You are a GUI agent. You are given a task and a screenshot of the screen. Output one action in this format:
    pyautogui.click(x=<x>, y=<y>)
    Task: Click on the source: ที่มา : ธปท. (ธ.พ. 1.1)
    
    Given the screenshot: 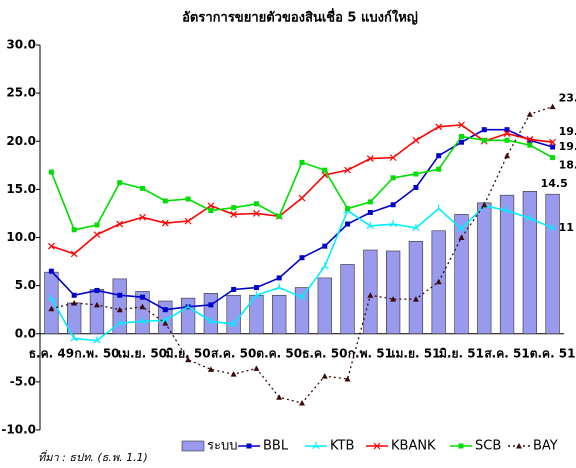 What is the action you would take?
    pyautogui.click(x=93, y=456)
    